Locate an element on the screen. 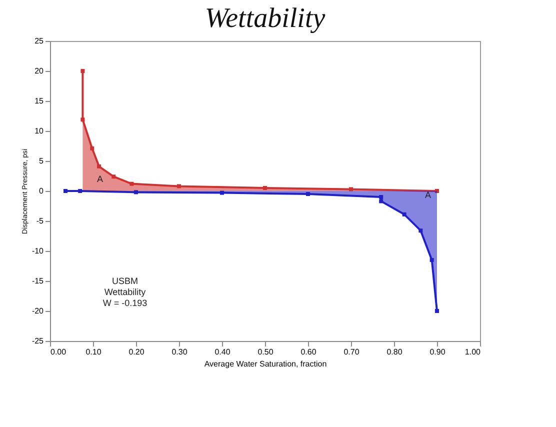 This screenshot has height=427, width=556. x-tick-label: 0.30 is located at coordinates (180, 352).